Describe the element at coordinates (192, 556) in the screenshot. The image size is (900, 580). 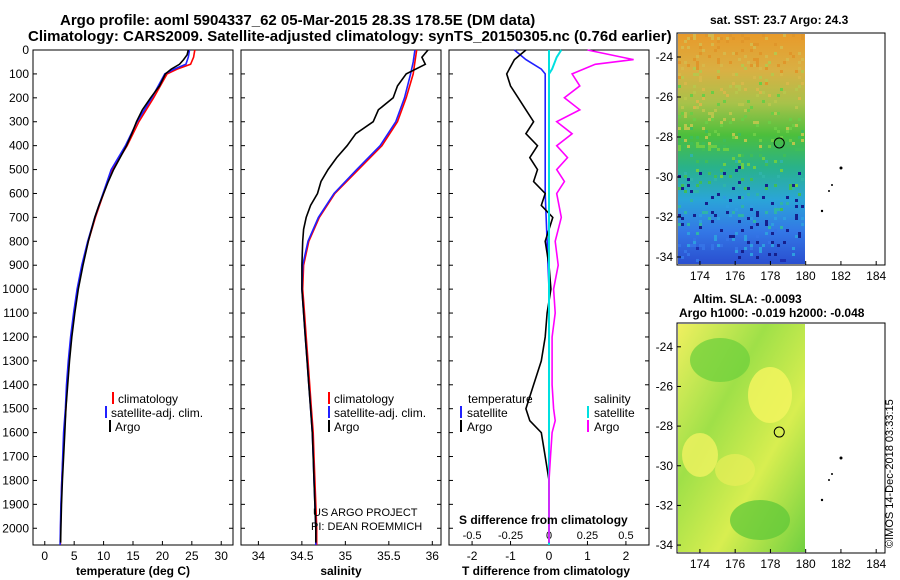
I see `x-tick-label: 25` at that location.